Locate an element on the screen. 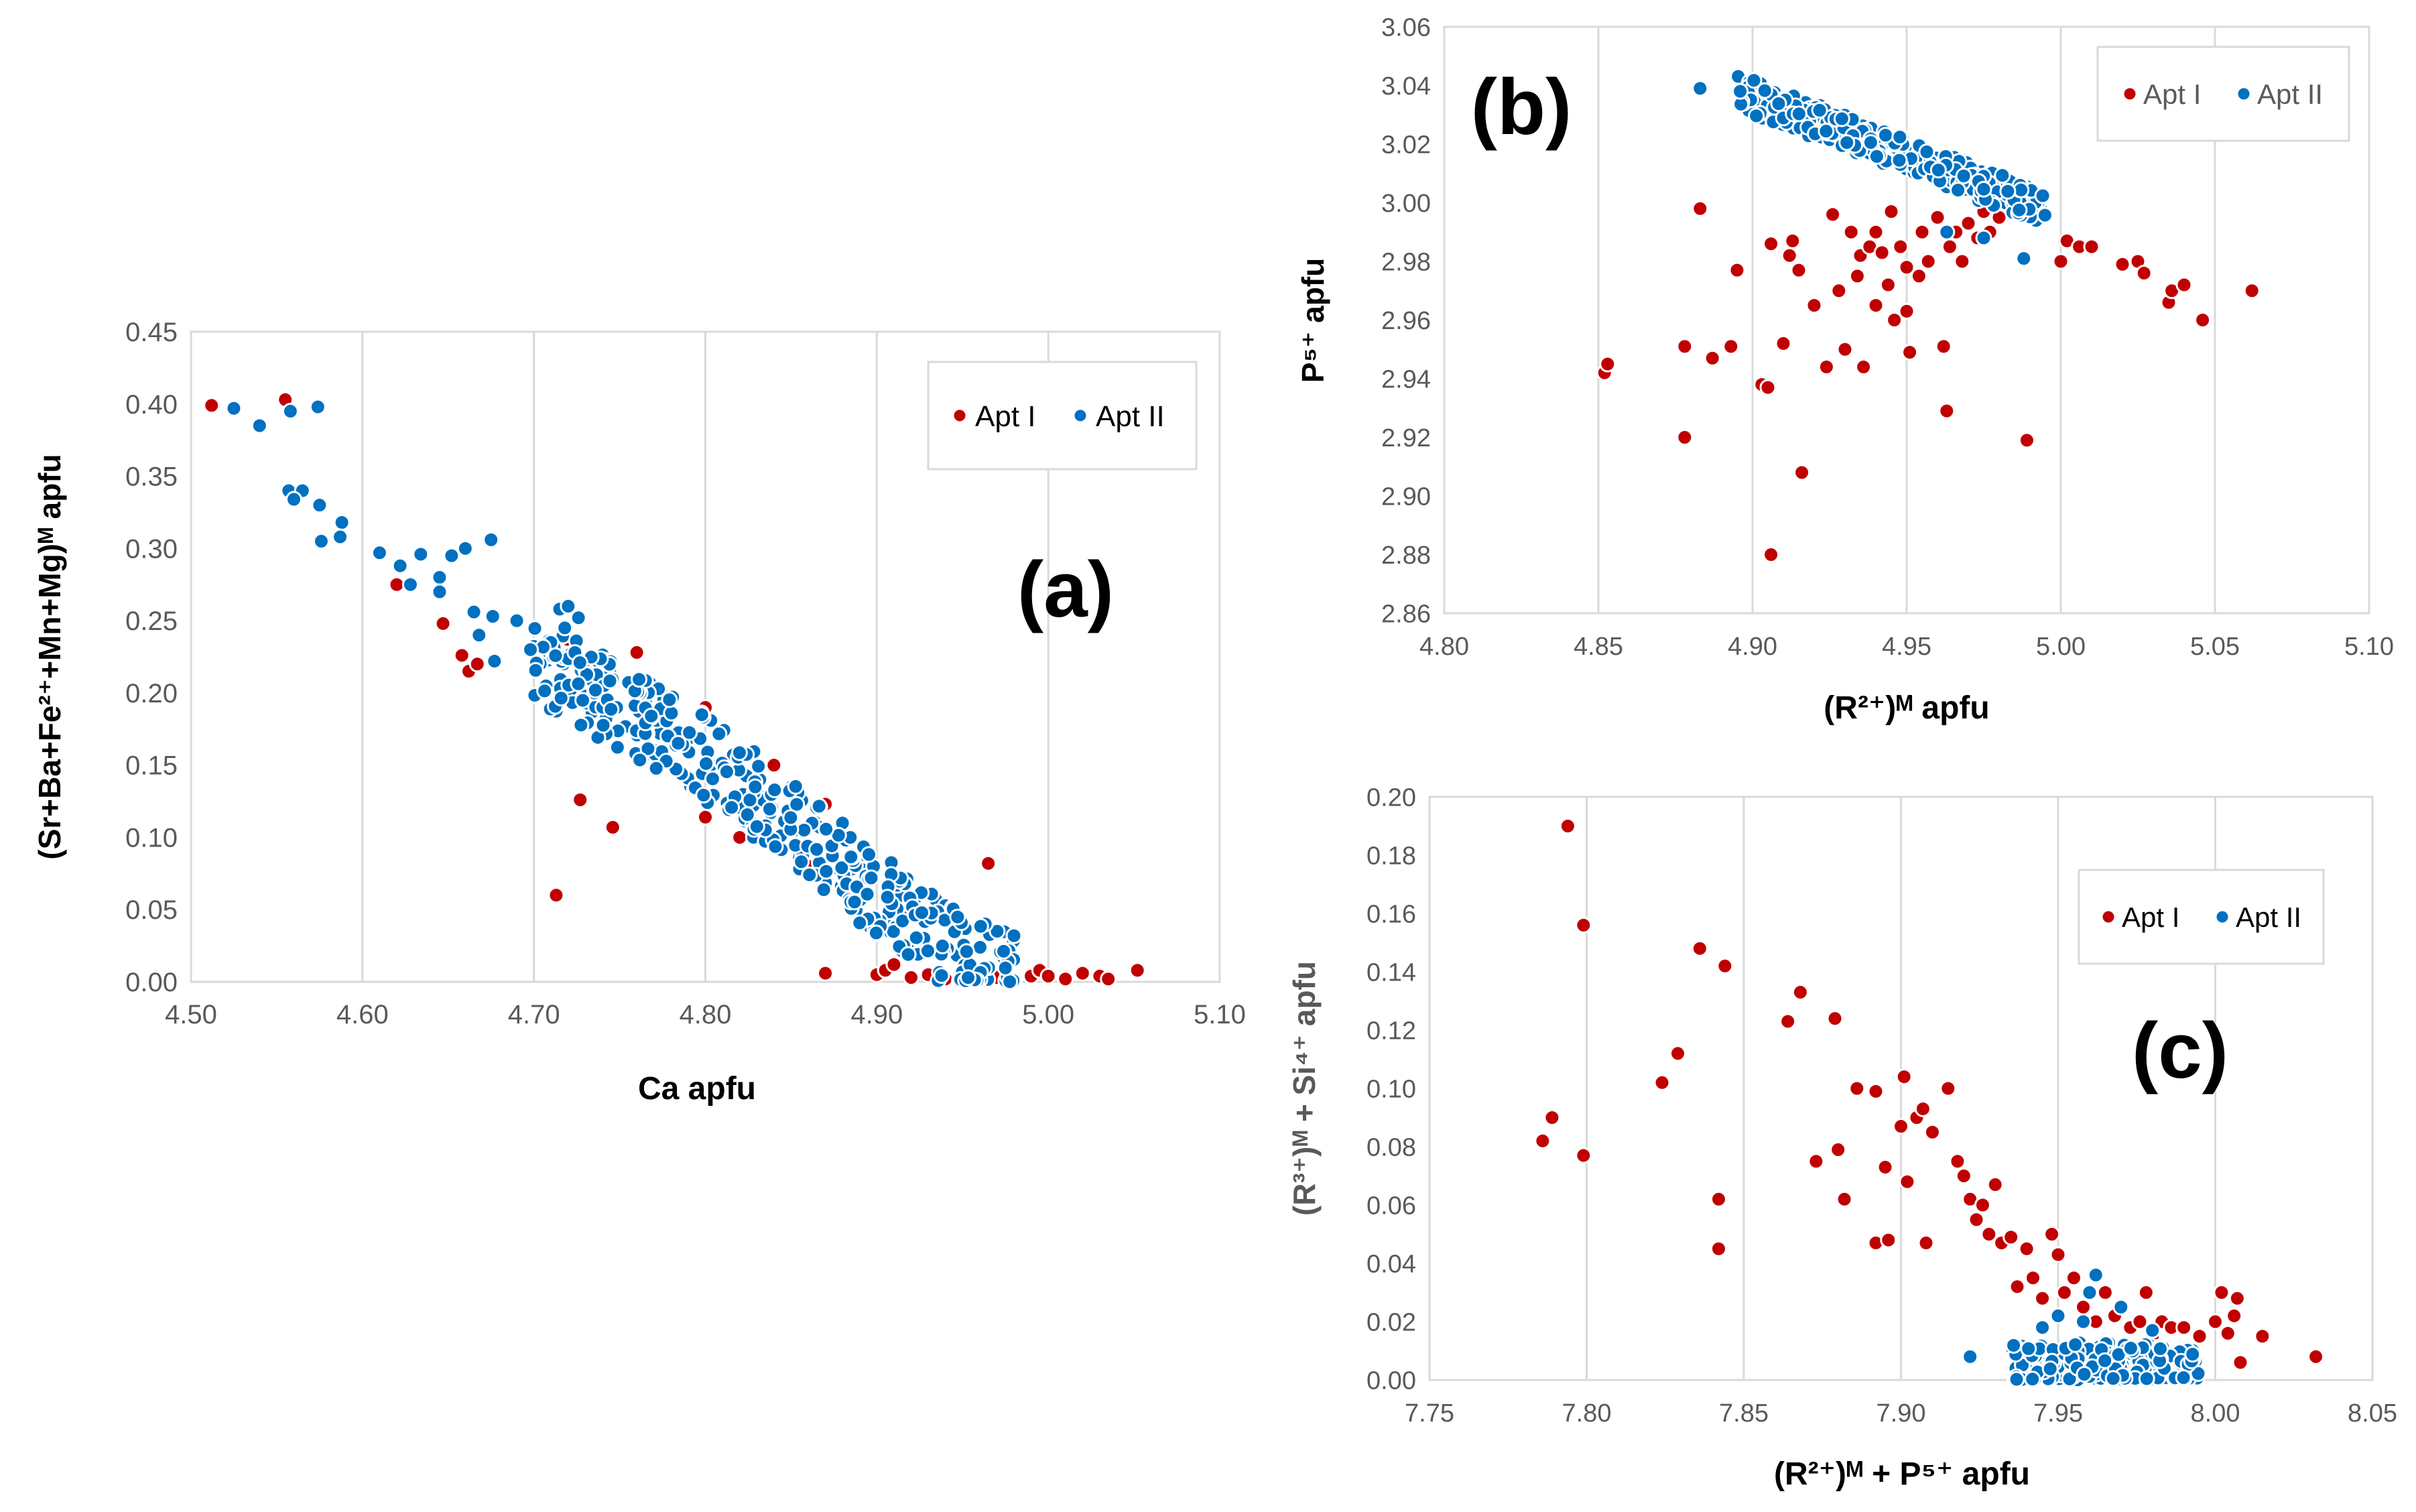 The image size is (2416, 1512). panel-b-y-tick-label: 2.90 is located at coordinates (1406, 497).